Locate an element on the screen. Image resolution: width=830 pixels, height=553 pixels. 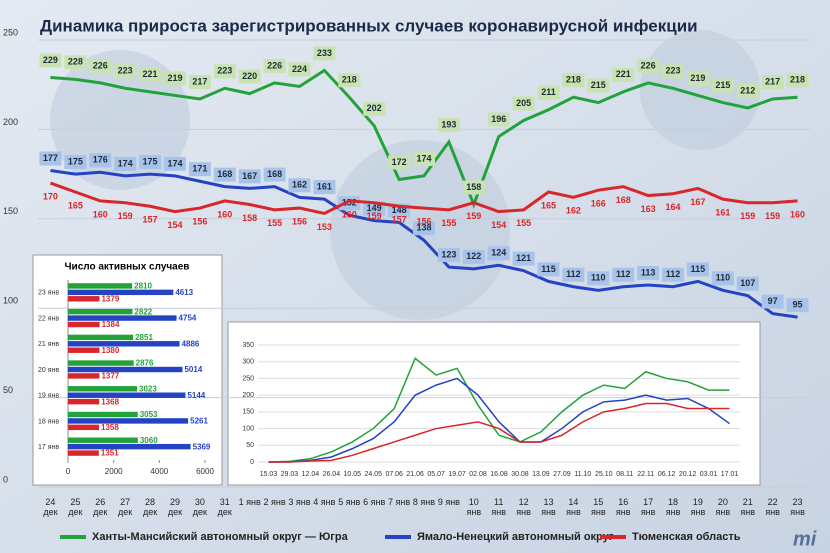
x-tick-label: 15 янв is located at coordinates (598, 507).